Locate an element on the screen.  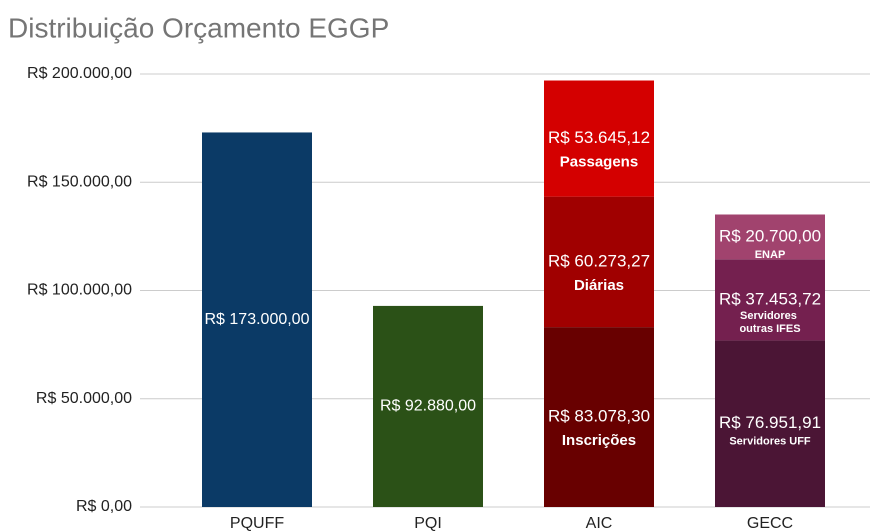
segment-name: Servidores UFF is located at coordinates (770, 442).